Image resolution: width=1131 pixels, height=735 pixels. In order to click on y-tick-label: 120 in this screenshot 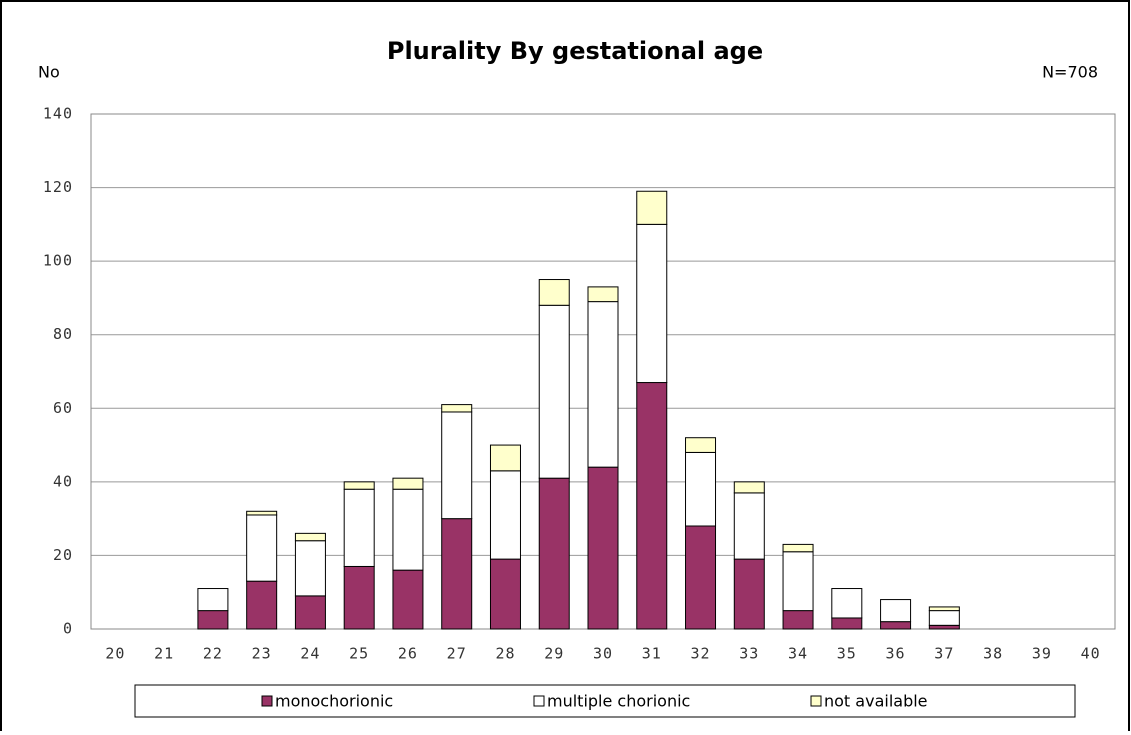, I will do `click(58, 187)`.